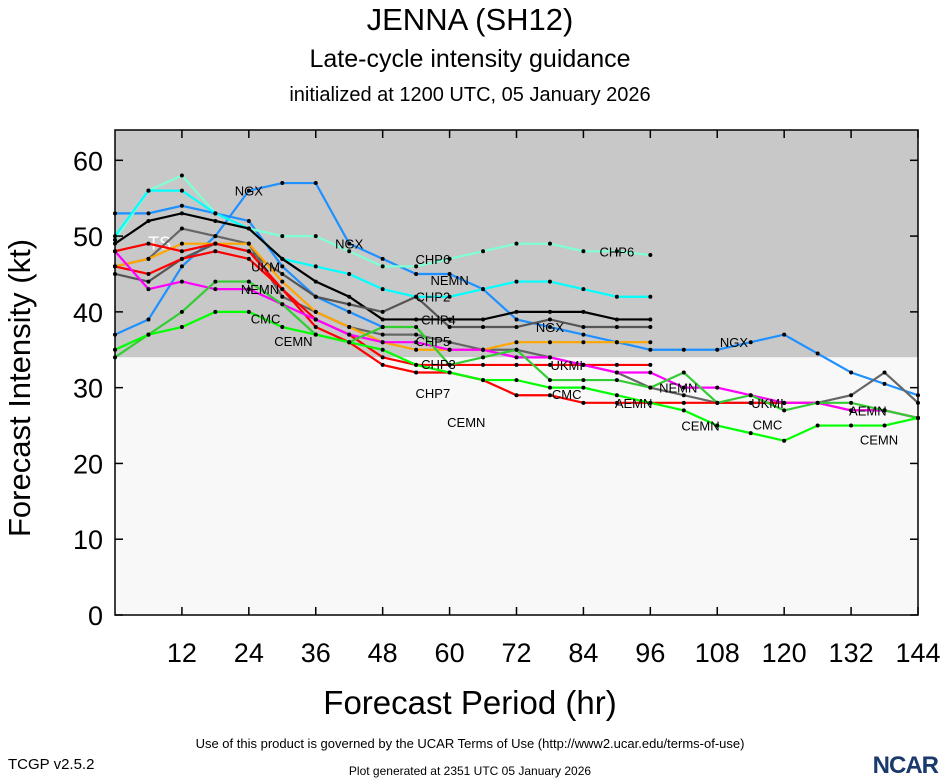 The image size is (940, 780). Describe the element at coordinates (88, 540) in the screenshot. I see `y-tick-label: 10` at that location.